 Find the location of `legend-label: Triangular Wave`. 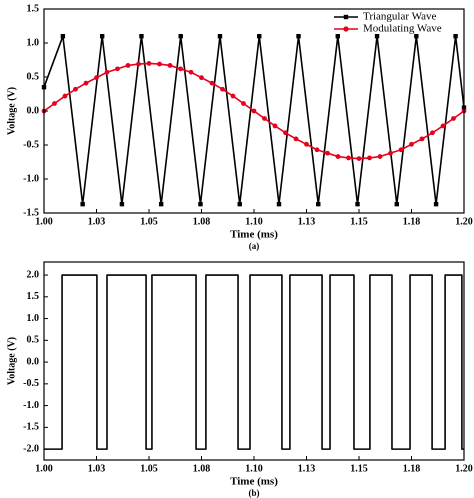

legend-label: Triangular Wave is located at coordinates (399, 17).